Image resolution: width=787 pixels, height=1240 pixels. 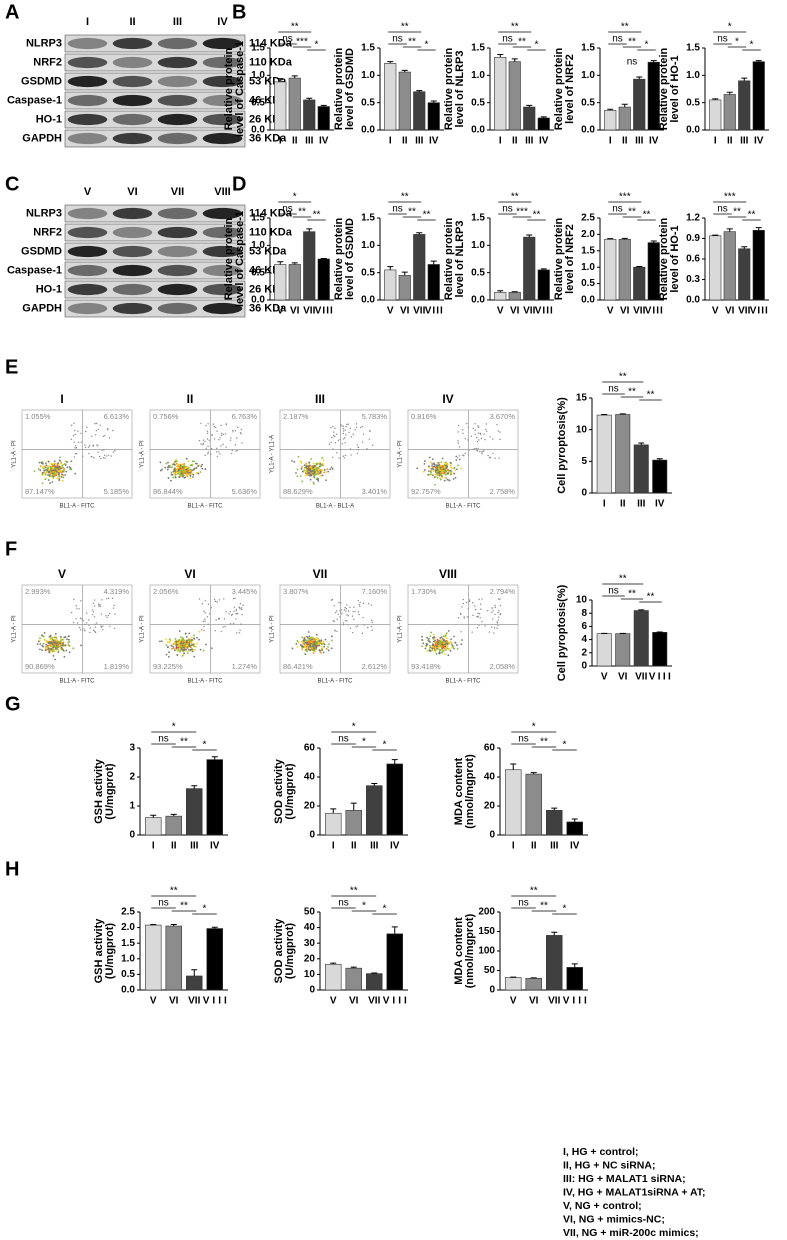 I want to click on blot-strip, so click(x=155, y=62).